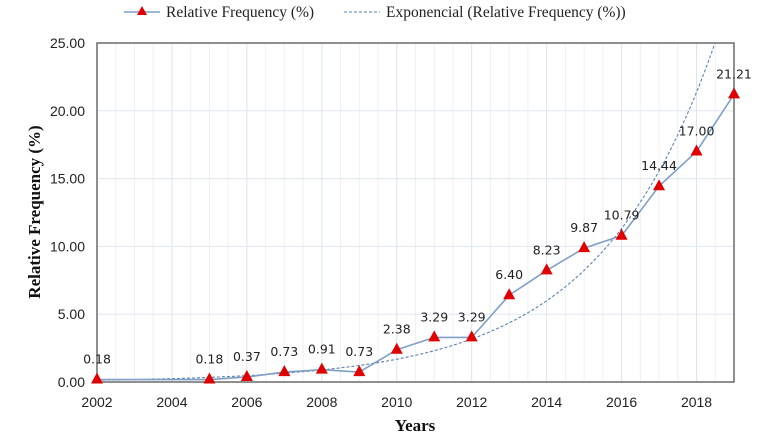  What do you see at coordinates (415, 425) in the screenshot?
I see `x-axis-title: Years` at bounding box center [415, 425].